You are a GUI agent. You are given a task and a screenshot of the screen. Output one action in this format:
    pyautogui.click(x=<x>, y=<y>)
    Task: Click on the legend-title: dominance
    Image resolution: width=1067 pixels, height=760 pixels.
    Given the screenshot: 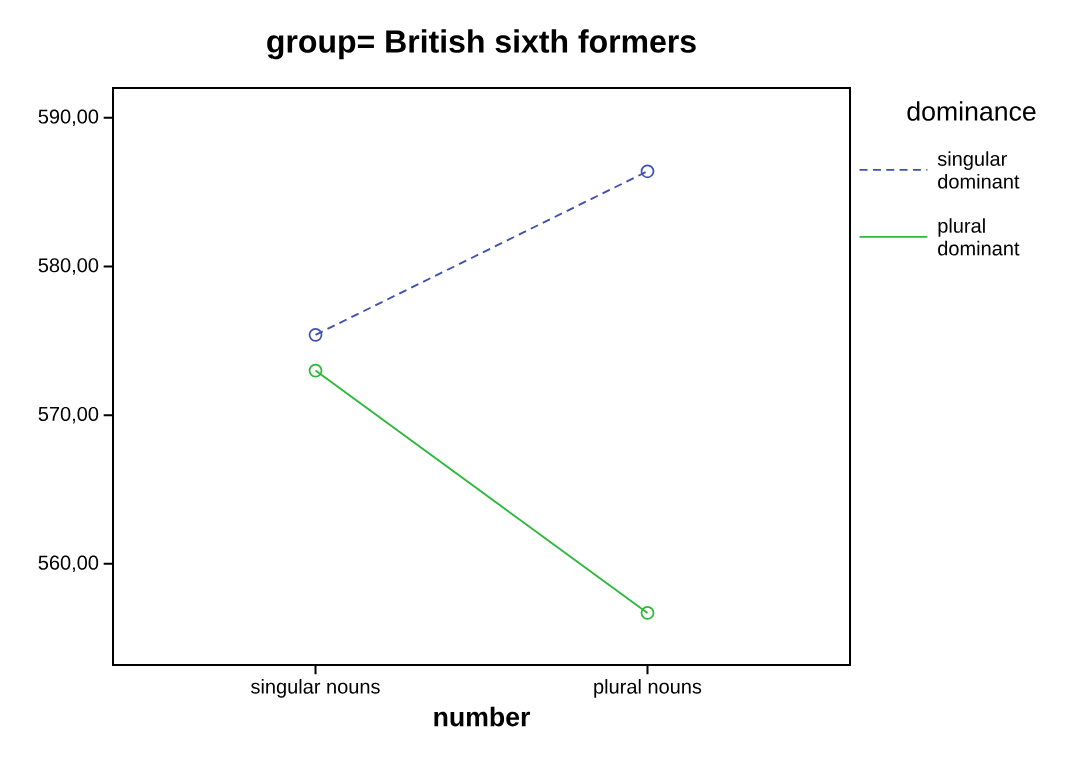 What is the action you would take?
    pyautogui.click(x=971, y=111)
    